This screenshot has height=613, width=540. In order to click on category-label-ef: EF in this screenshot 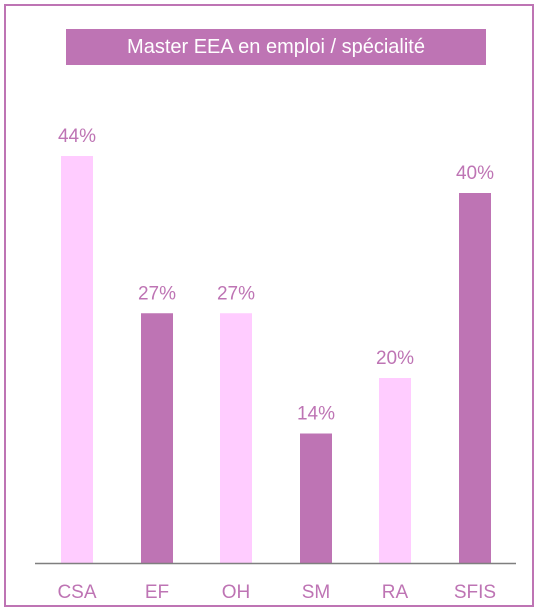, I will do `click(157, 592)`.